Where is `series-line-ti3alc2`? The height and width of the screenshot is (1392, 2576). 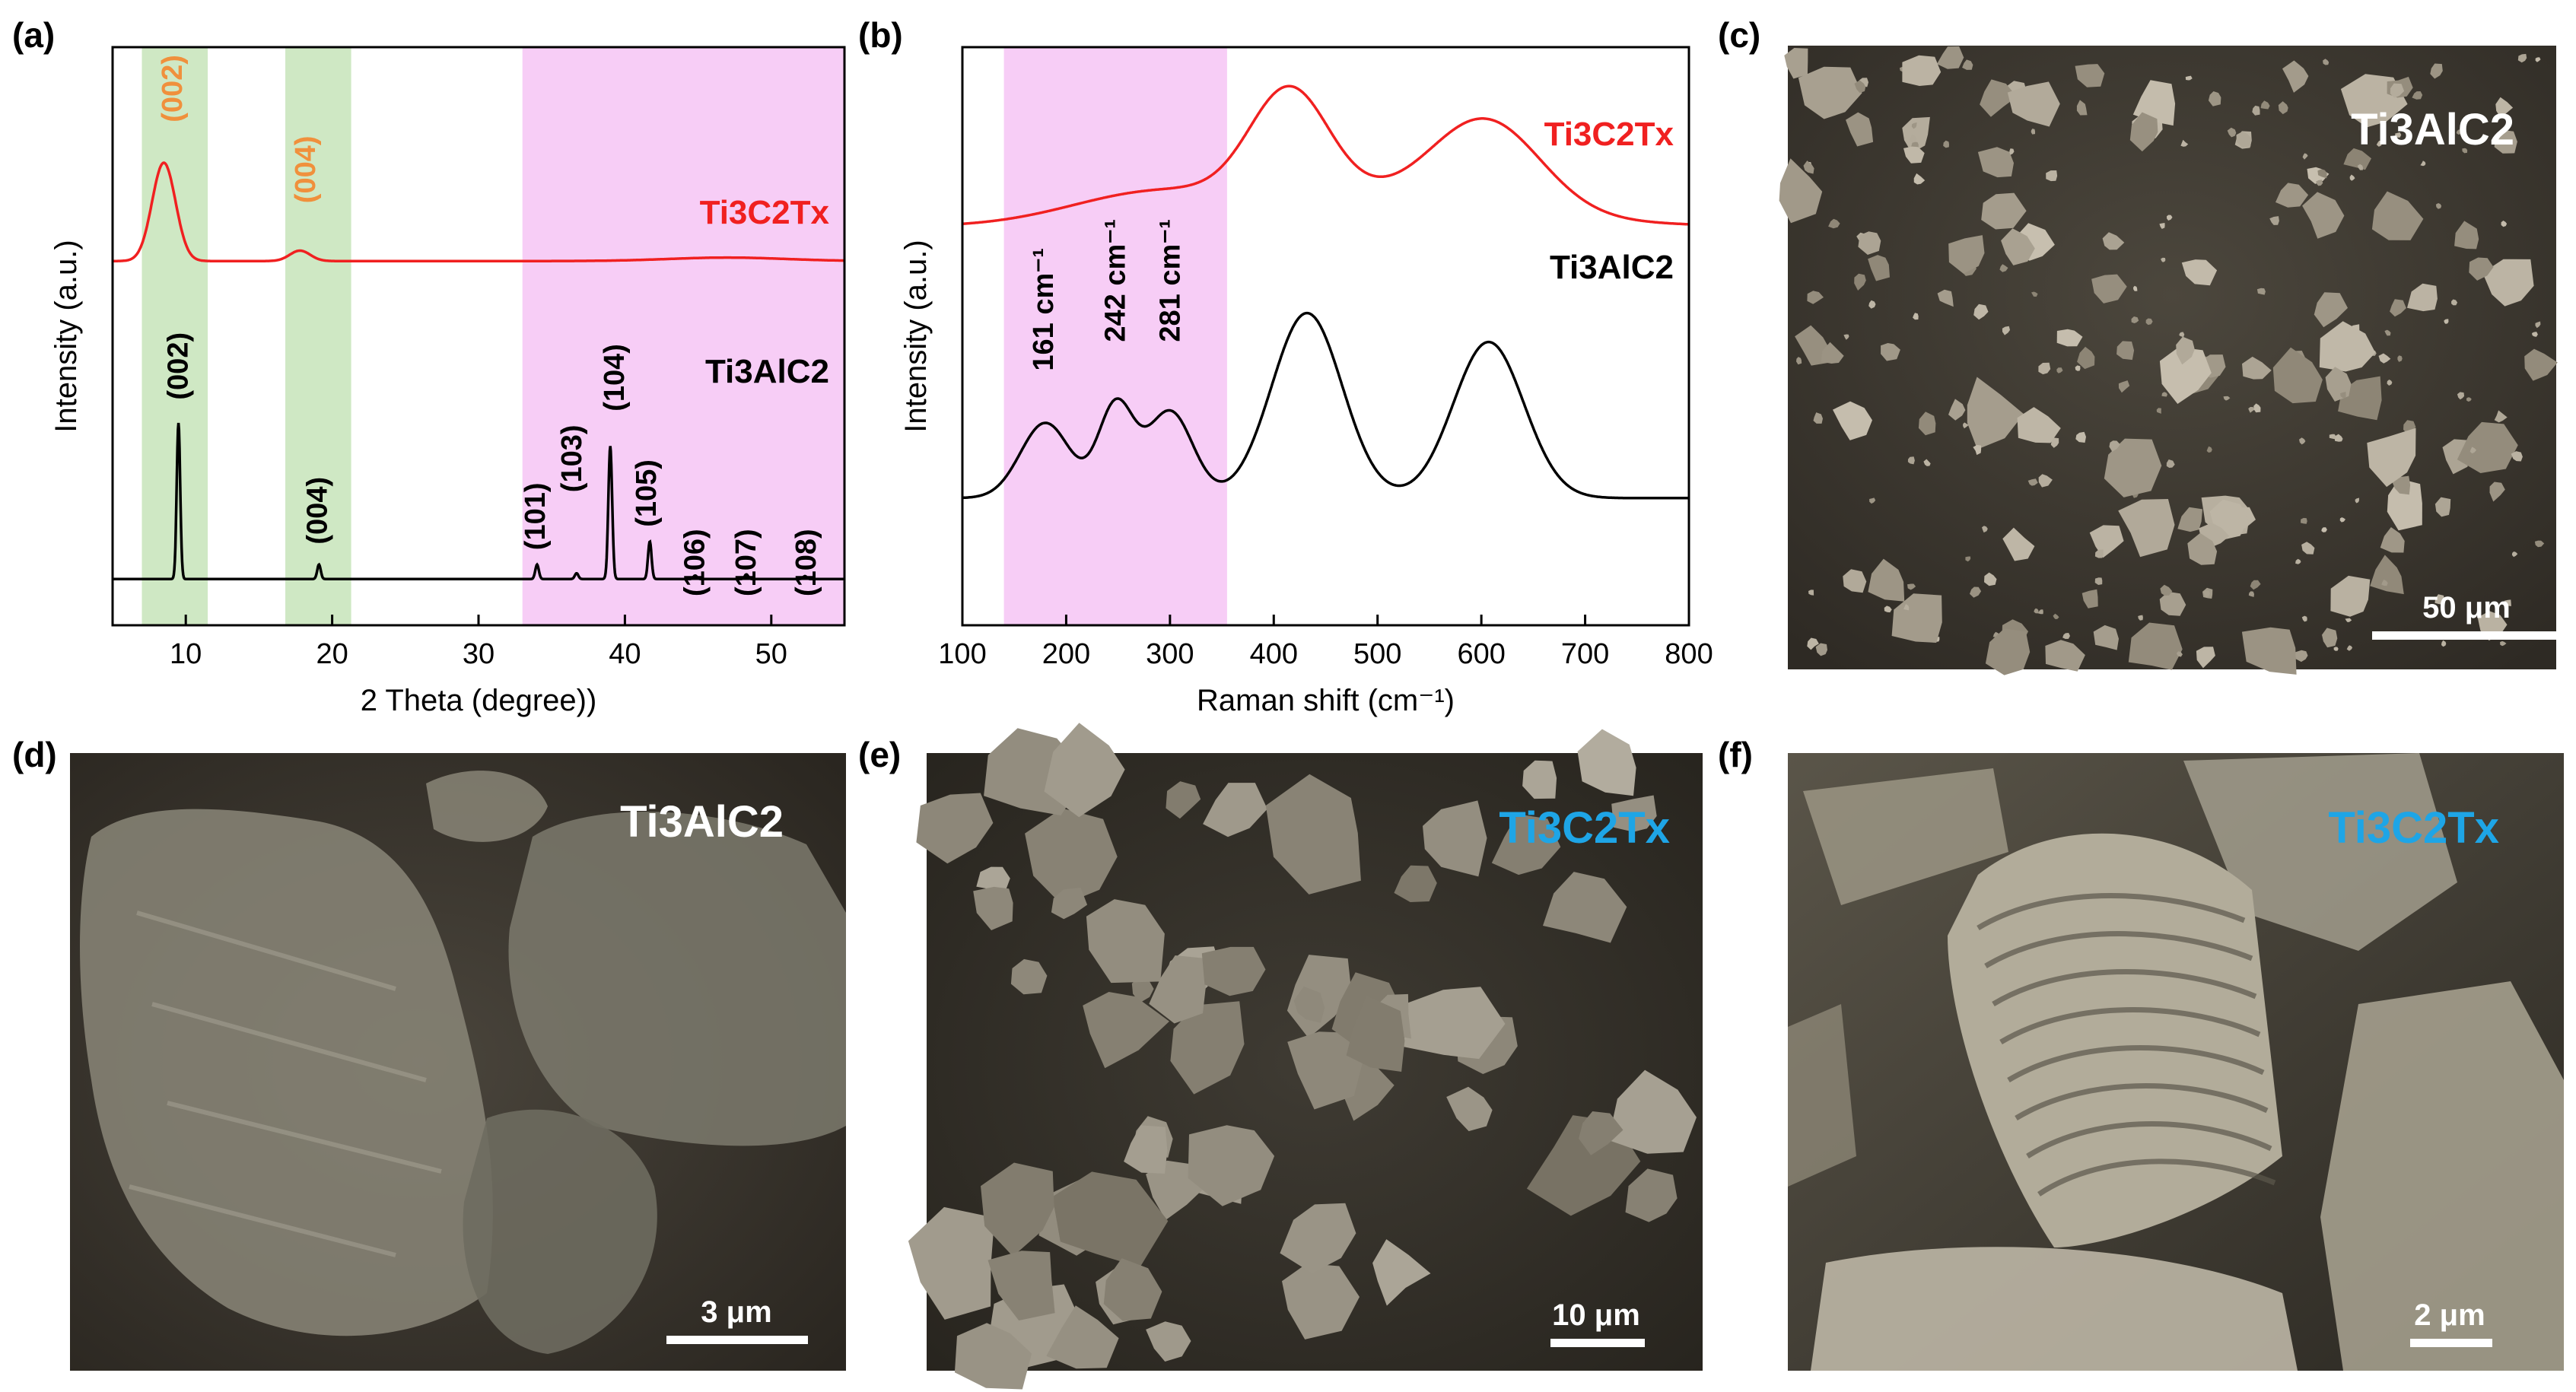 series-line-ti3alc2 is located at coordinates (478, 501).